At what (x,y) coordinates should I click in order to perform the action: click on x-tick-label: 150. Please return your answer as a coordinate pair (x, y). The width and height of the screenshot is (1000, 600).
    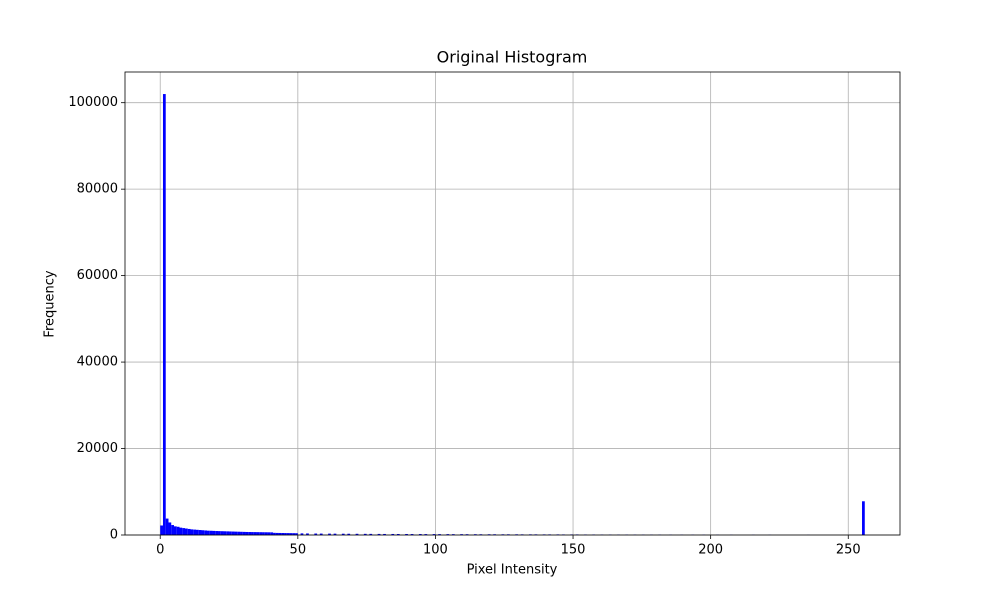
    Looking at the image, I should click on (573, 550).